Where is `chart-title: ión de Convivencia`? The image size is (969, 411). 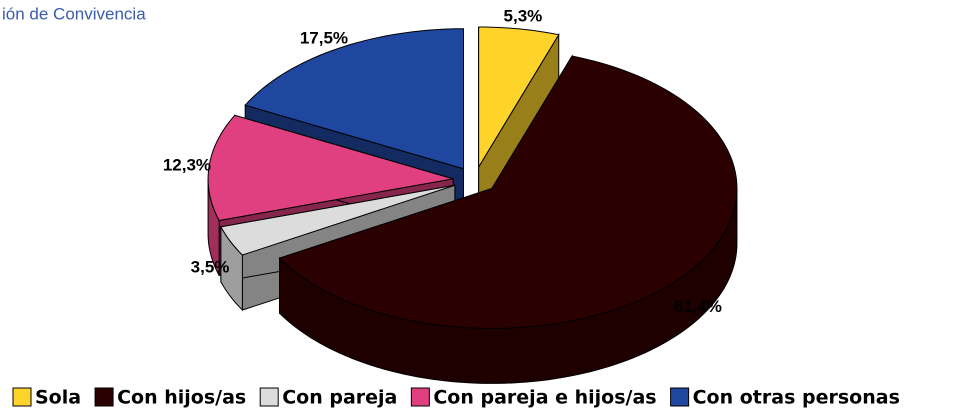 chart-title: ión de Convivencia is located at coordinates (74, 13).